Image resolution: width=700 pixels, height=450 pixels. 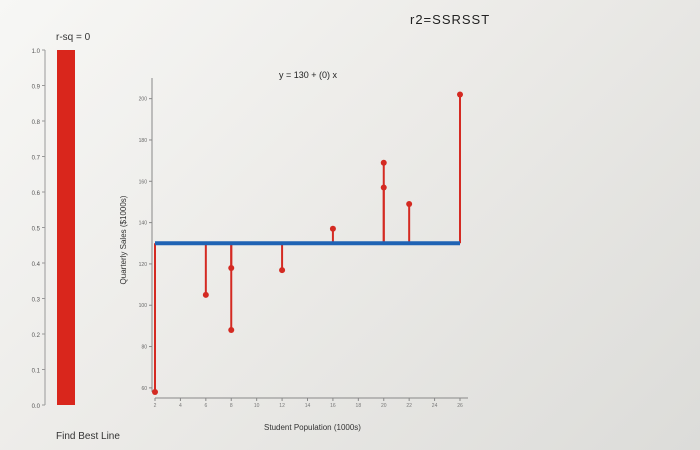 I want to click on gauge-tick-label: 0.8, so click(x=36, y=123).